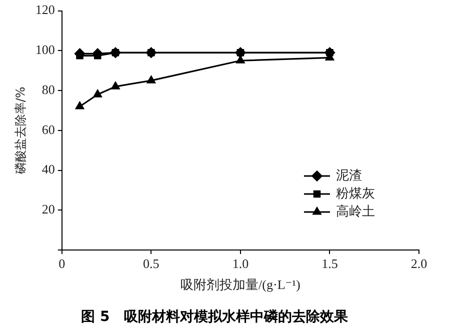 The height and width of the screenshot is (330, 459). What do you see at coordinates (20, 131) in the screenshot?
I see `y-axis-title: 磷酸盐去除率/%` at bounding box center [20, 131].